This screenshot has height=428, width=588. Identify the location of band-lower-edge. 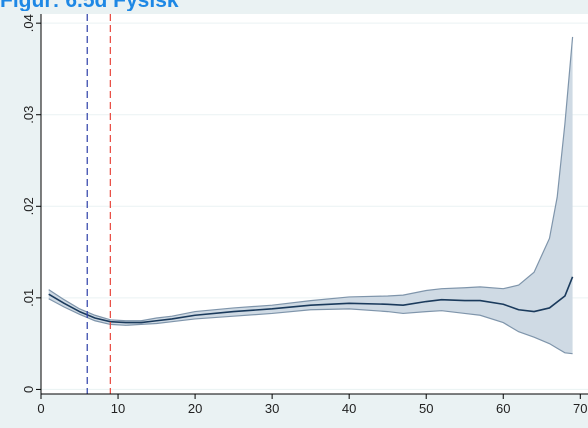
(310, 326).